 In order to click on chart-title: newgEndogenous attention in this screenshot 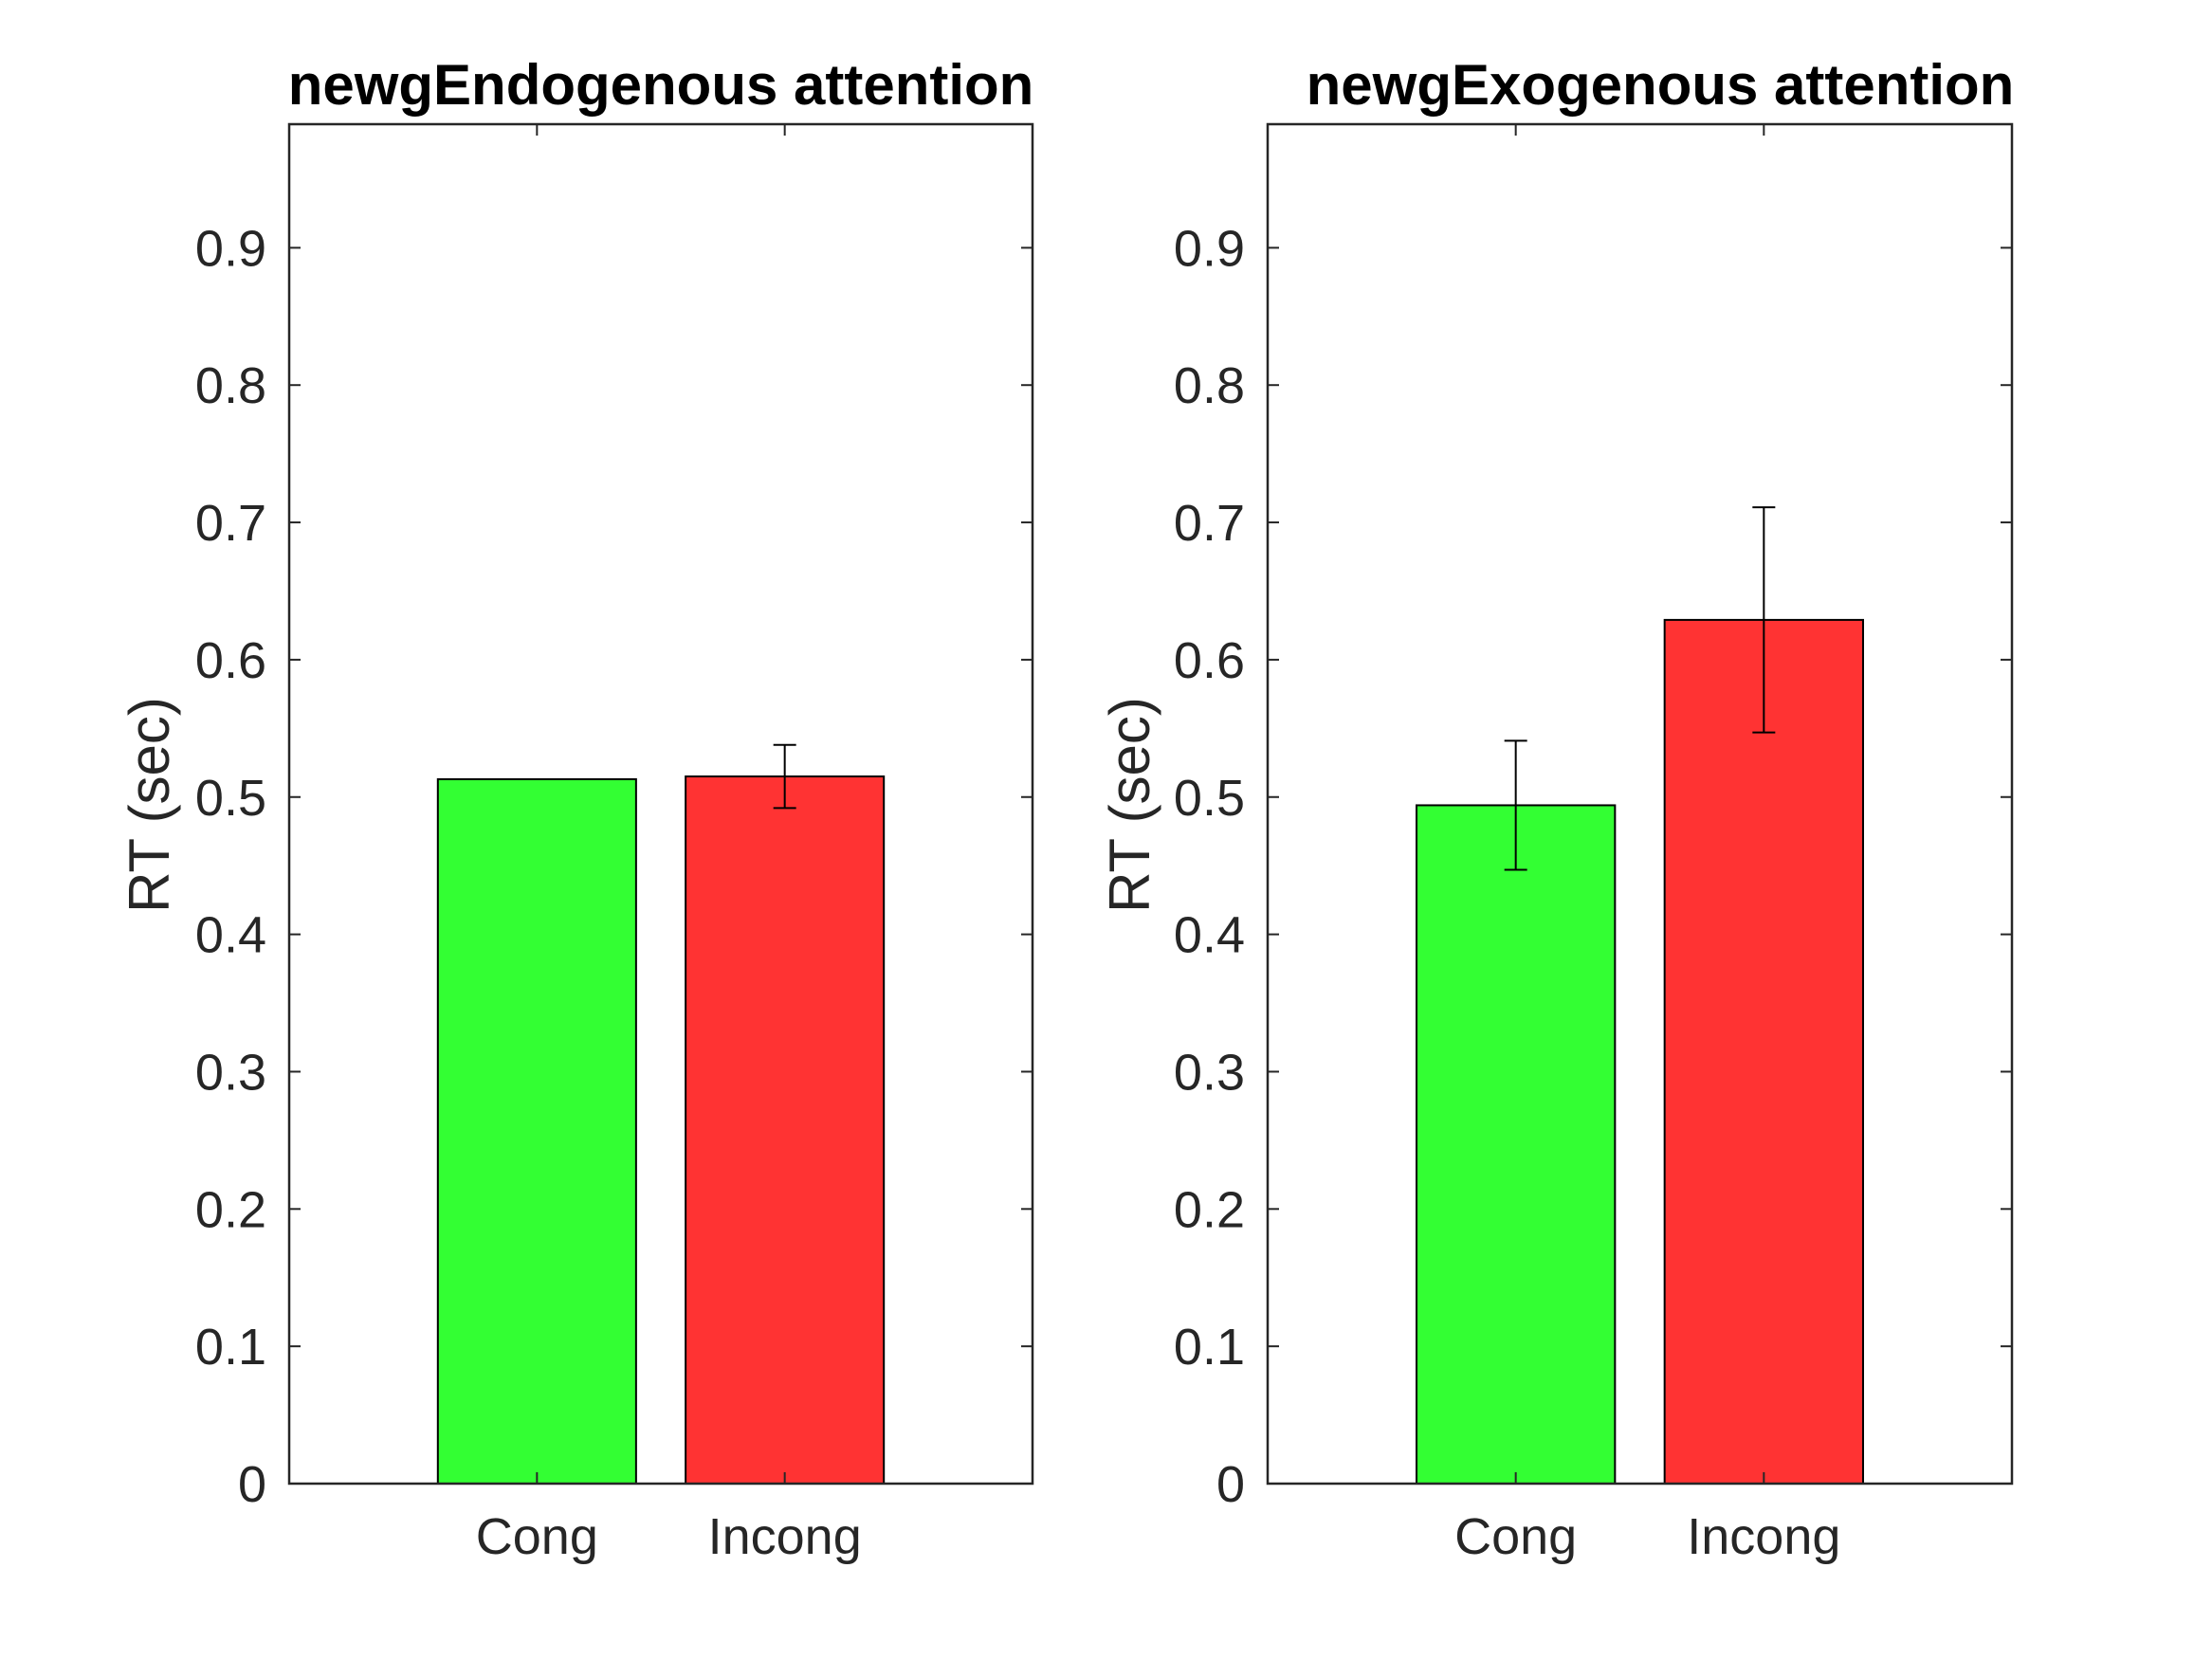, I will do `click(661, 85)`.